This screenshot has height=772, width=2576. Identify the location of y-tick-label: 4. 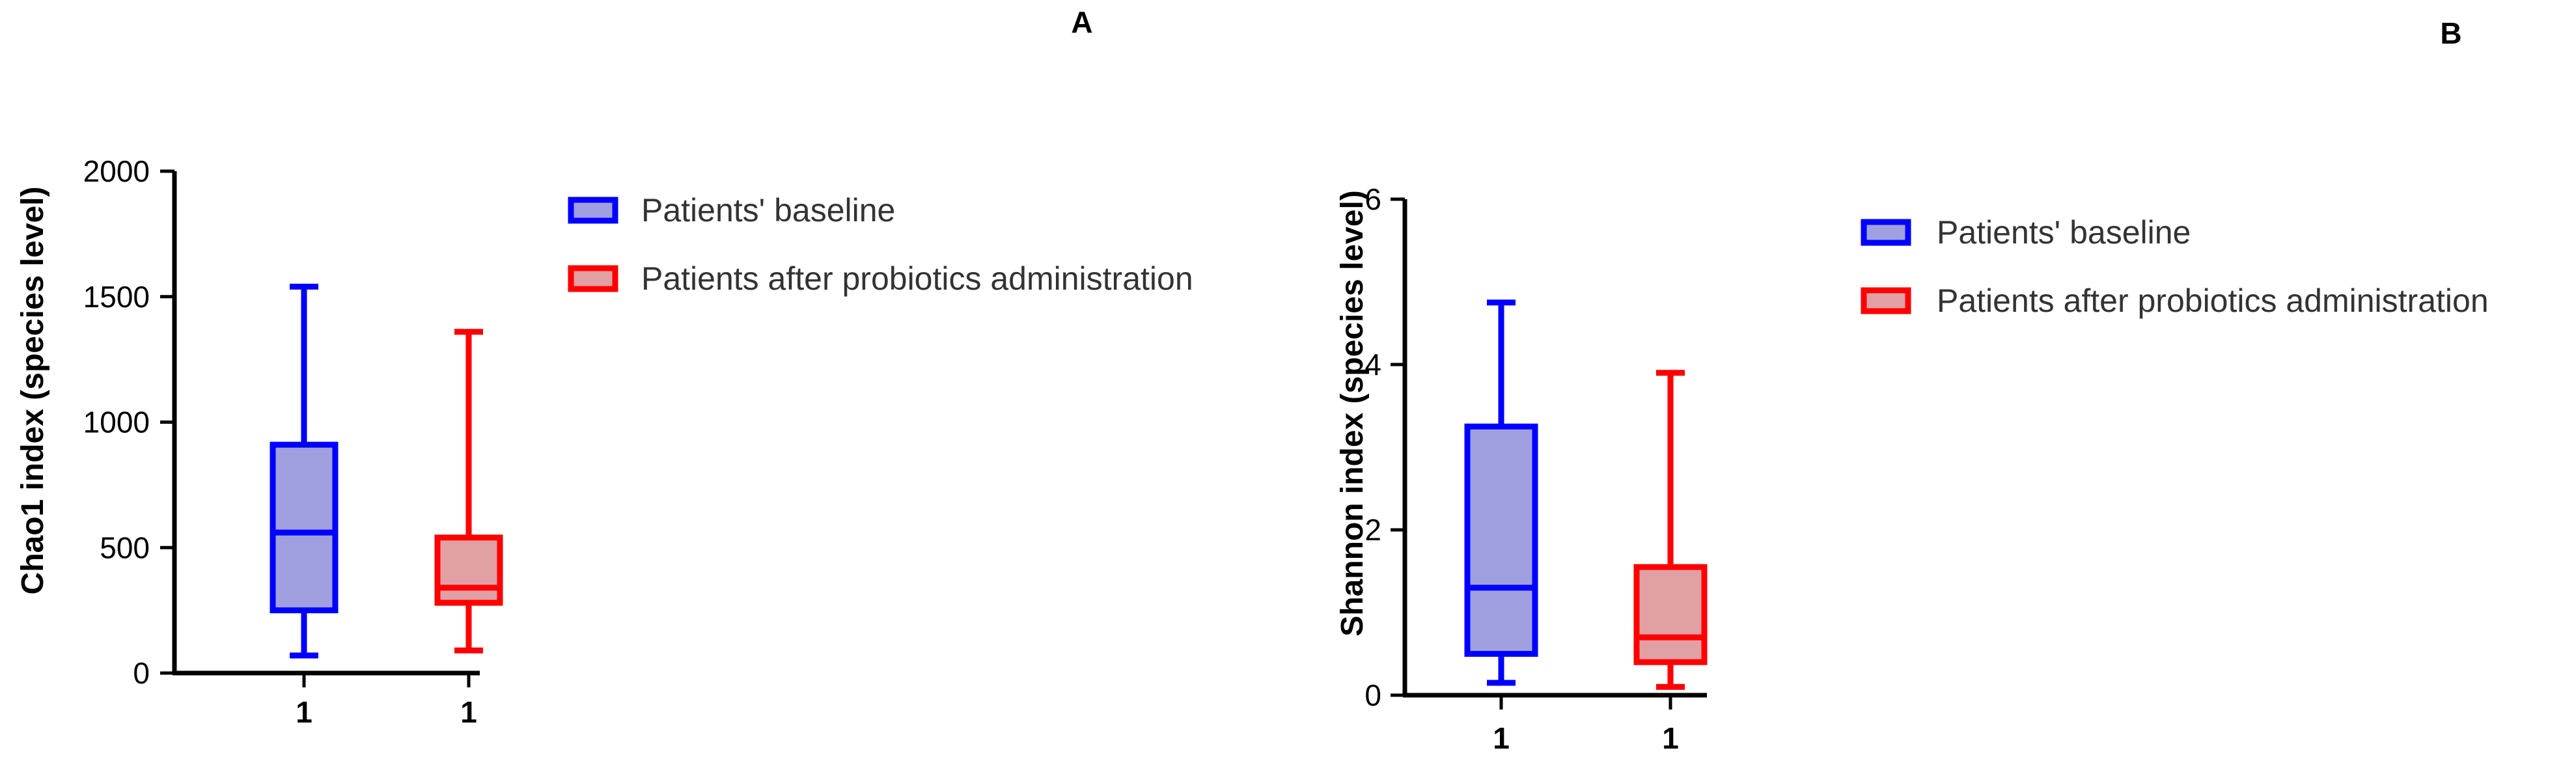
(1372, 364).